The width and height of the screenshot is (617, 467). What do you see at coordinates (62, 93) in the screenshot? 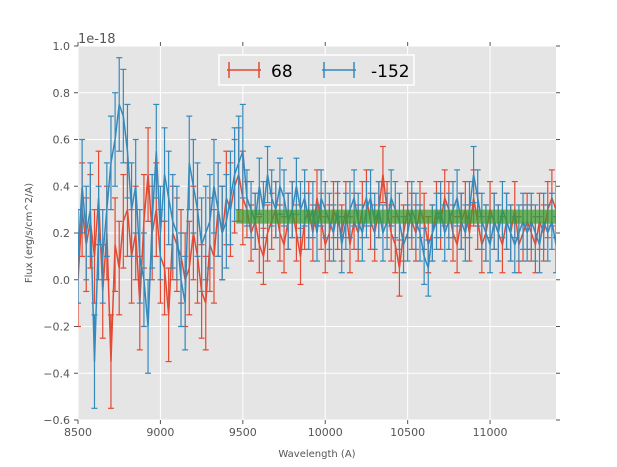
I see `y-tick-label: 0.8` at bounding box center [62, 93].